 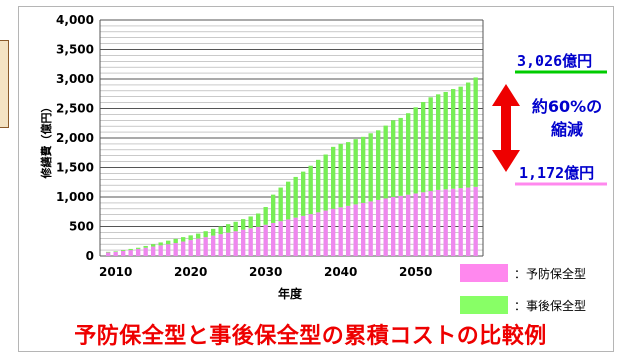 What do you see at coordinates (46, 141) in the screenshot?
I see `y-axis-label: 修繕費（億円）` at bounding box center [46, 141].